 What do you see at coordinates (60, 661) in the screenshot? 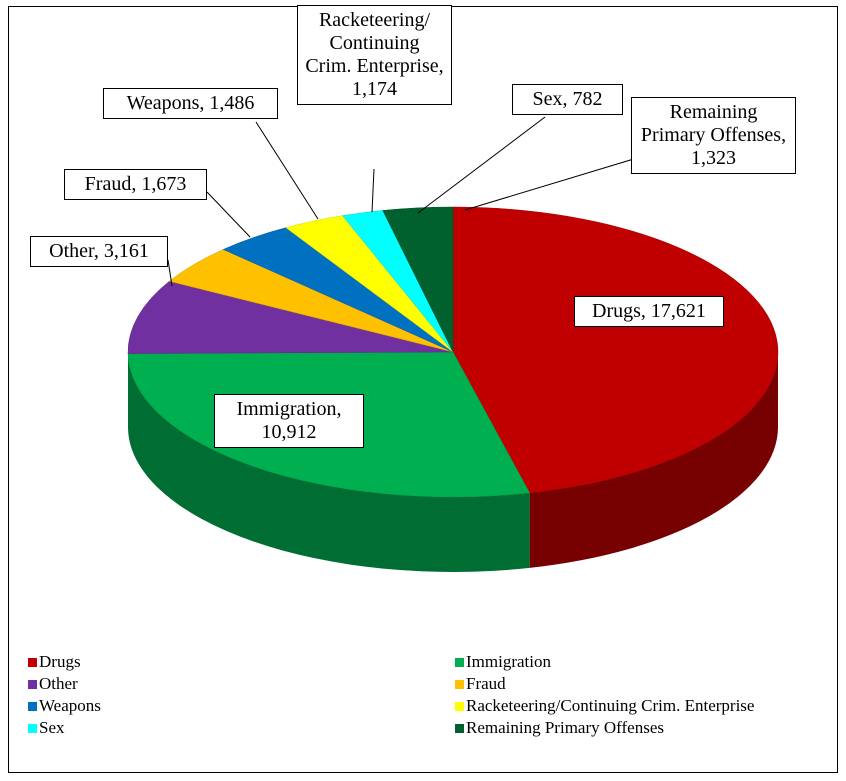
I see `legend-label: Drugs` at bounding box center [60, 661].